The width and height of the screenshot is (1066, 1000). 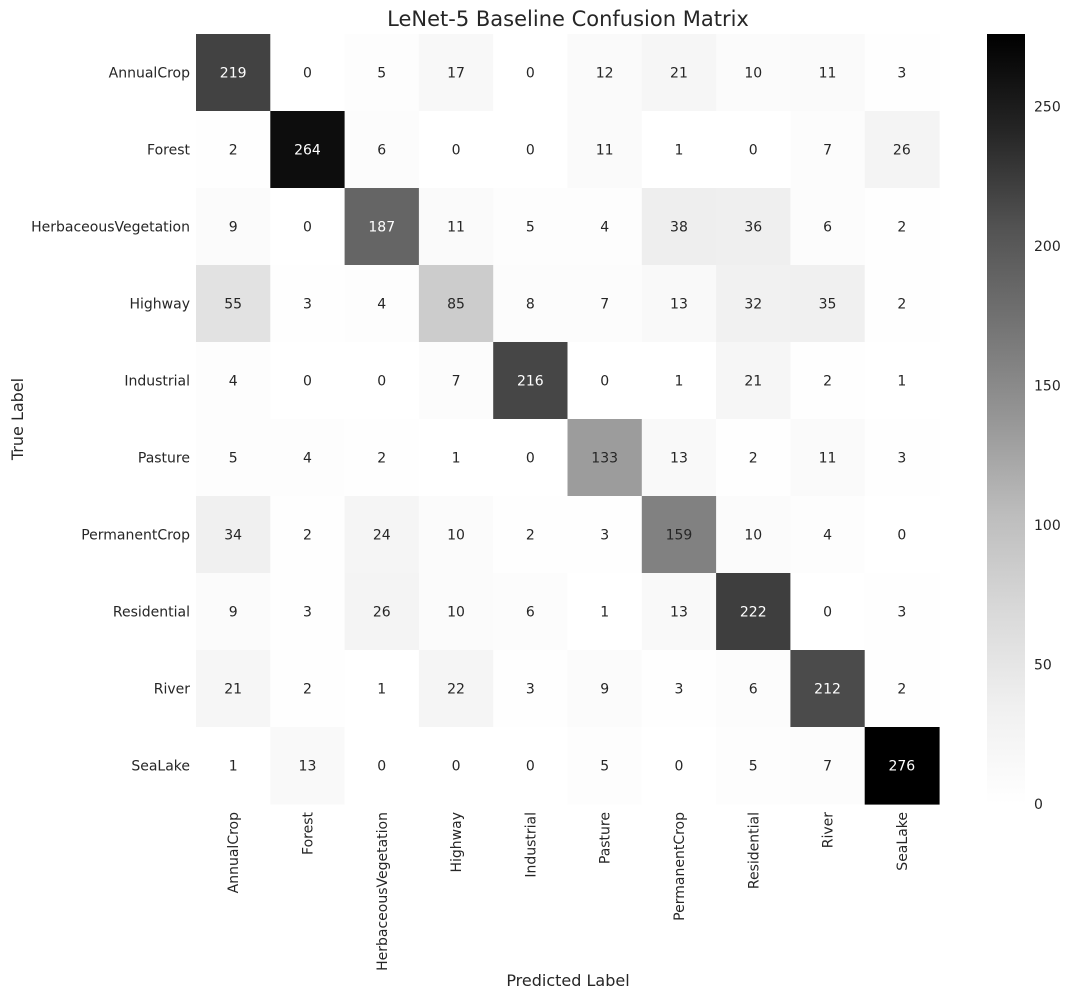 What do you see at coordinates (754, 850) in the screenshot?
I see `x-tick-label: Residential` at bounding box center [754, 850].